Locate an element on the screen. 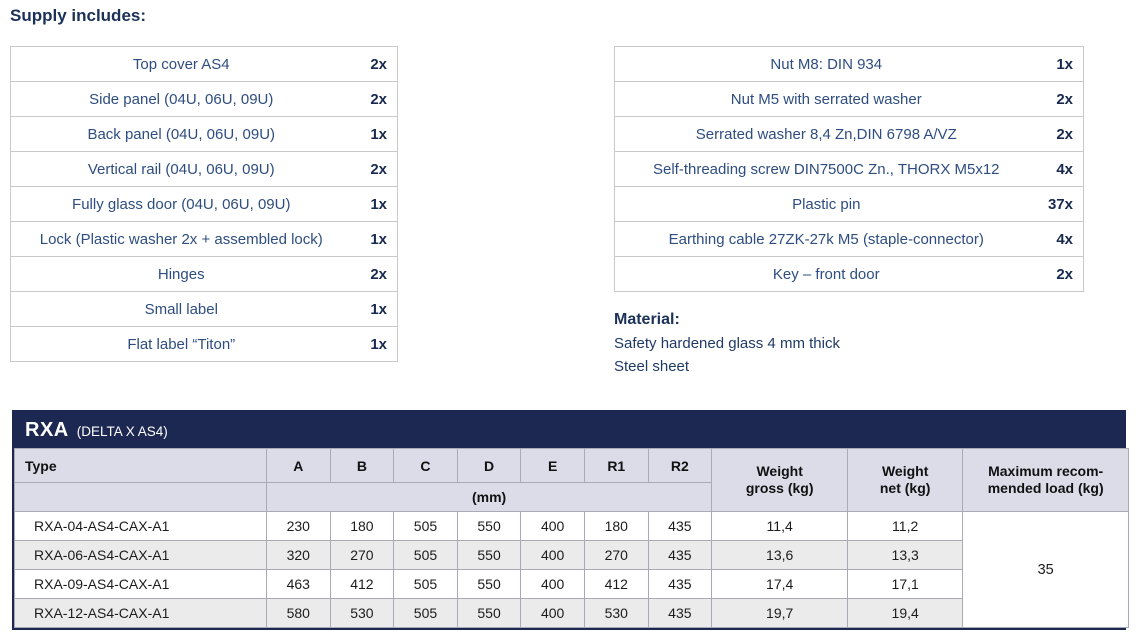 The image size is (1138, 643). spec-subtitle: (DELTA X AS4) is located at coordinates (122, 431).